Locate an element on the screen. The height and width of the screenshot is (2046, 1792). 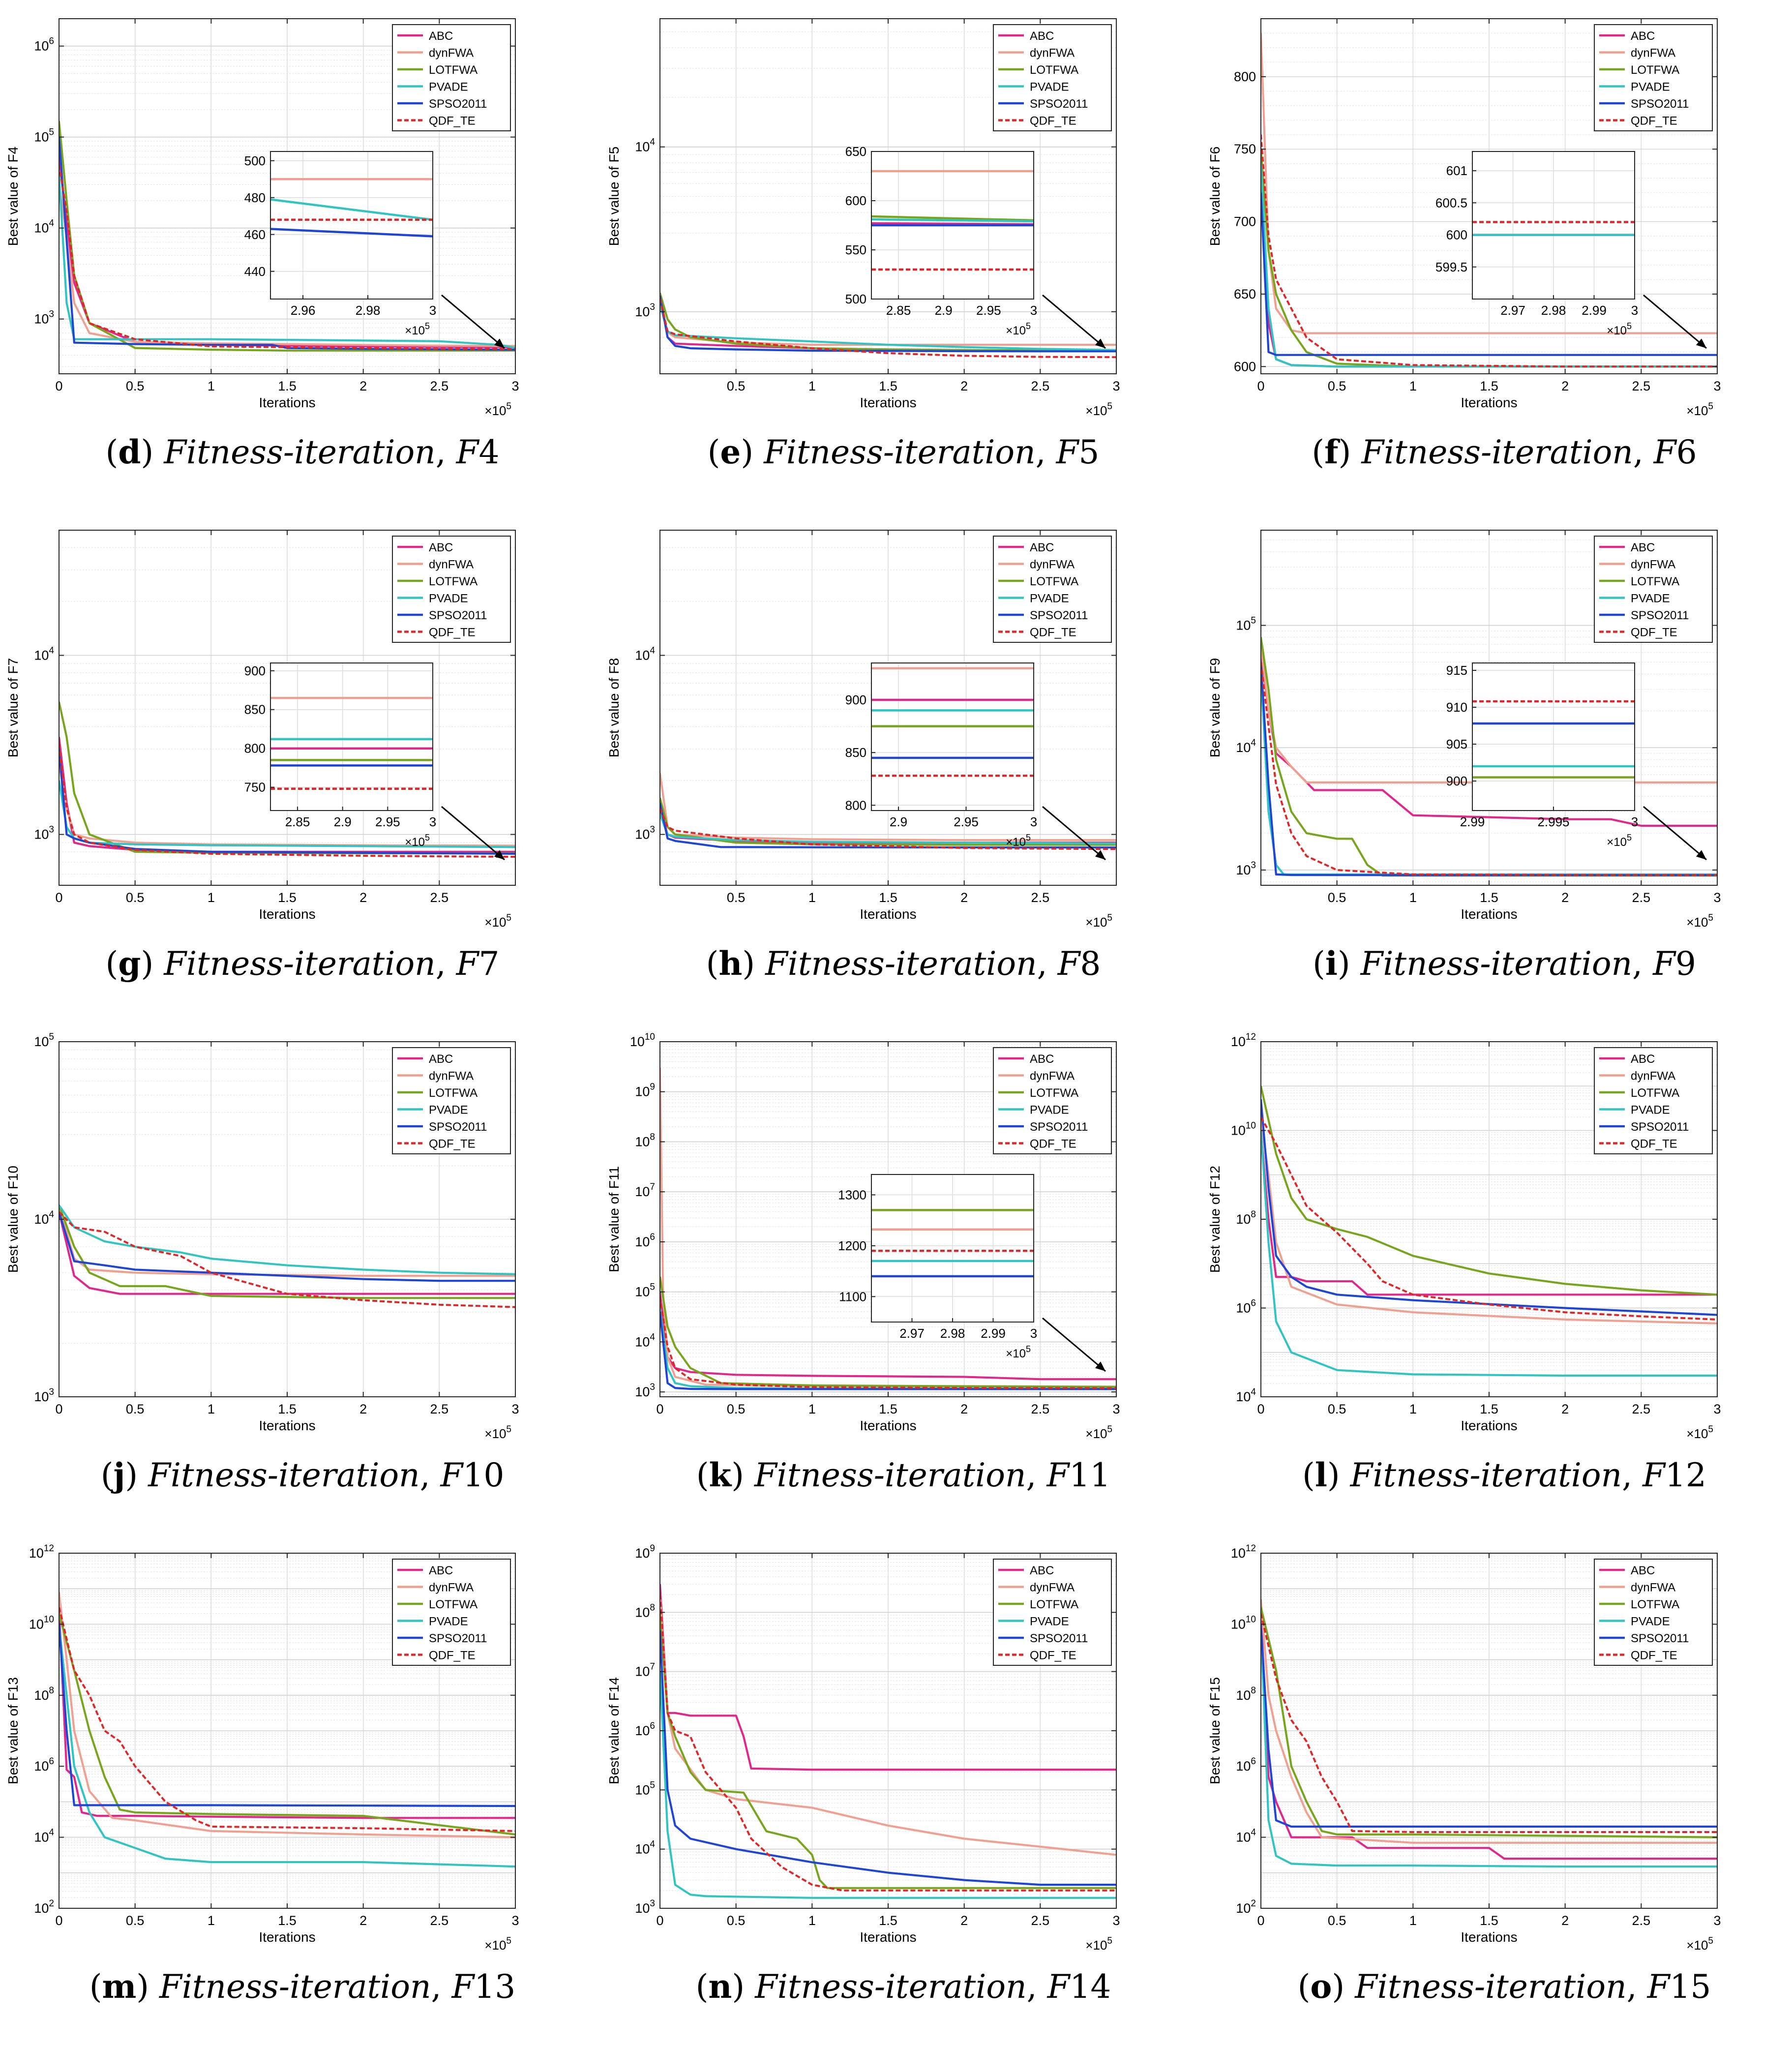
inset-zoom: 2.99 2.995 3 900 905 910 915 ×105 is located at coordinates (1542, 755).